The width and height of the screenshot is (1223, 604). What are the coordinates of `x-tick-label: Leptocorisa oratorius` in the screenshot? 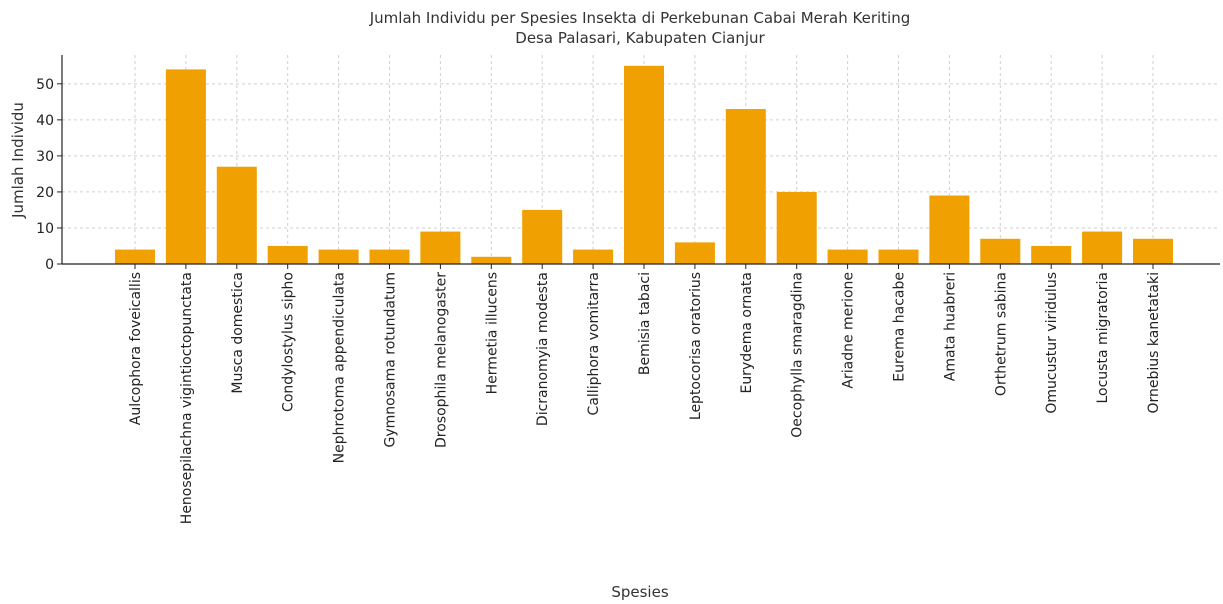 It's located at (696, 346).